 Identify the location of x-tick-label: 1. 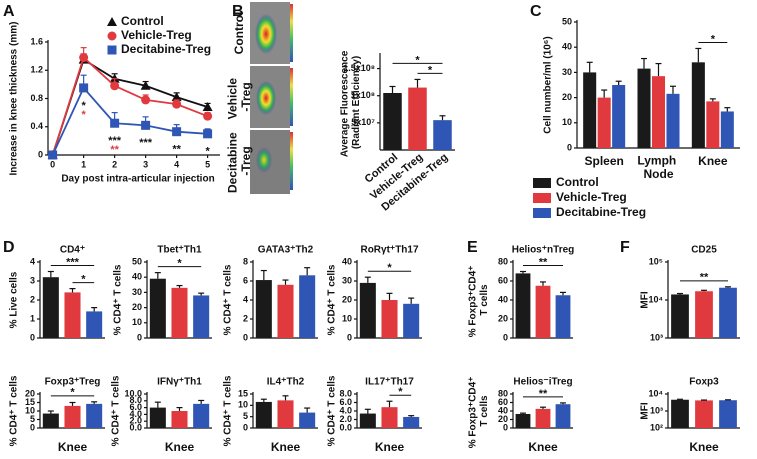
(83, 164).